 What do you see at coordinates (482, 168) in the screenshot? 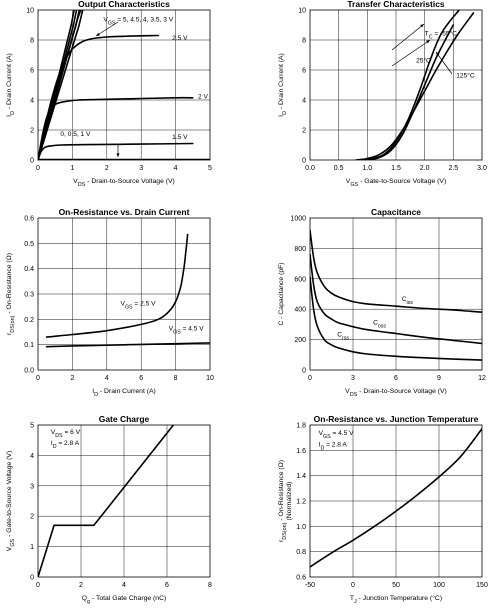
I see `x-tick-label: 3.0` at bounding box center [482, 168].